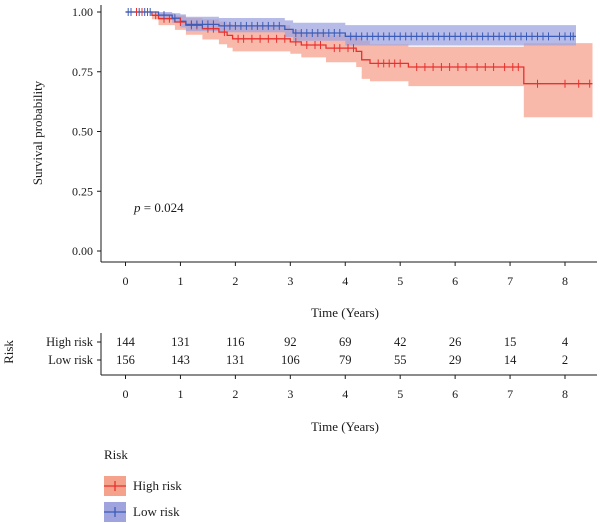 Image resolution: width=600 pixels, height=523 pixels. I want to click on x-tick-label: 1, so click(180, 281).